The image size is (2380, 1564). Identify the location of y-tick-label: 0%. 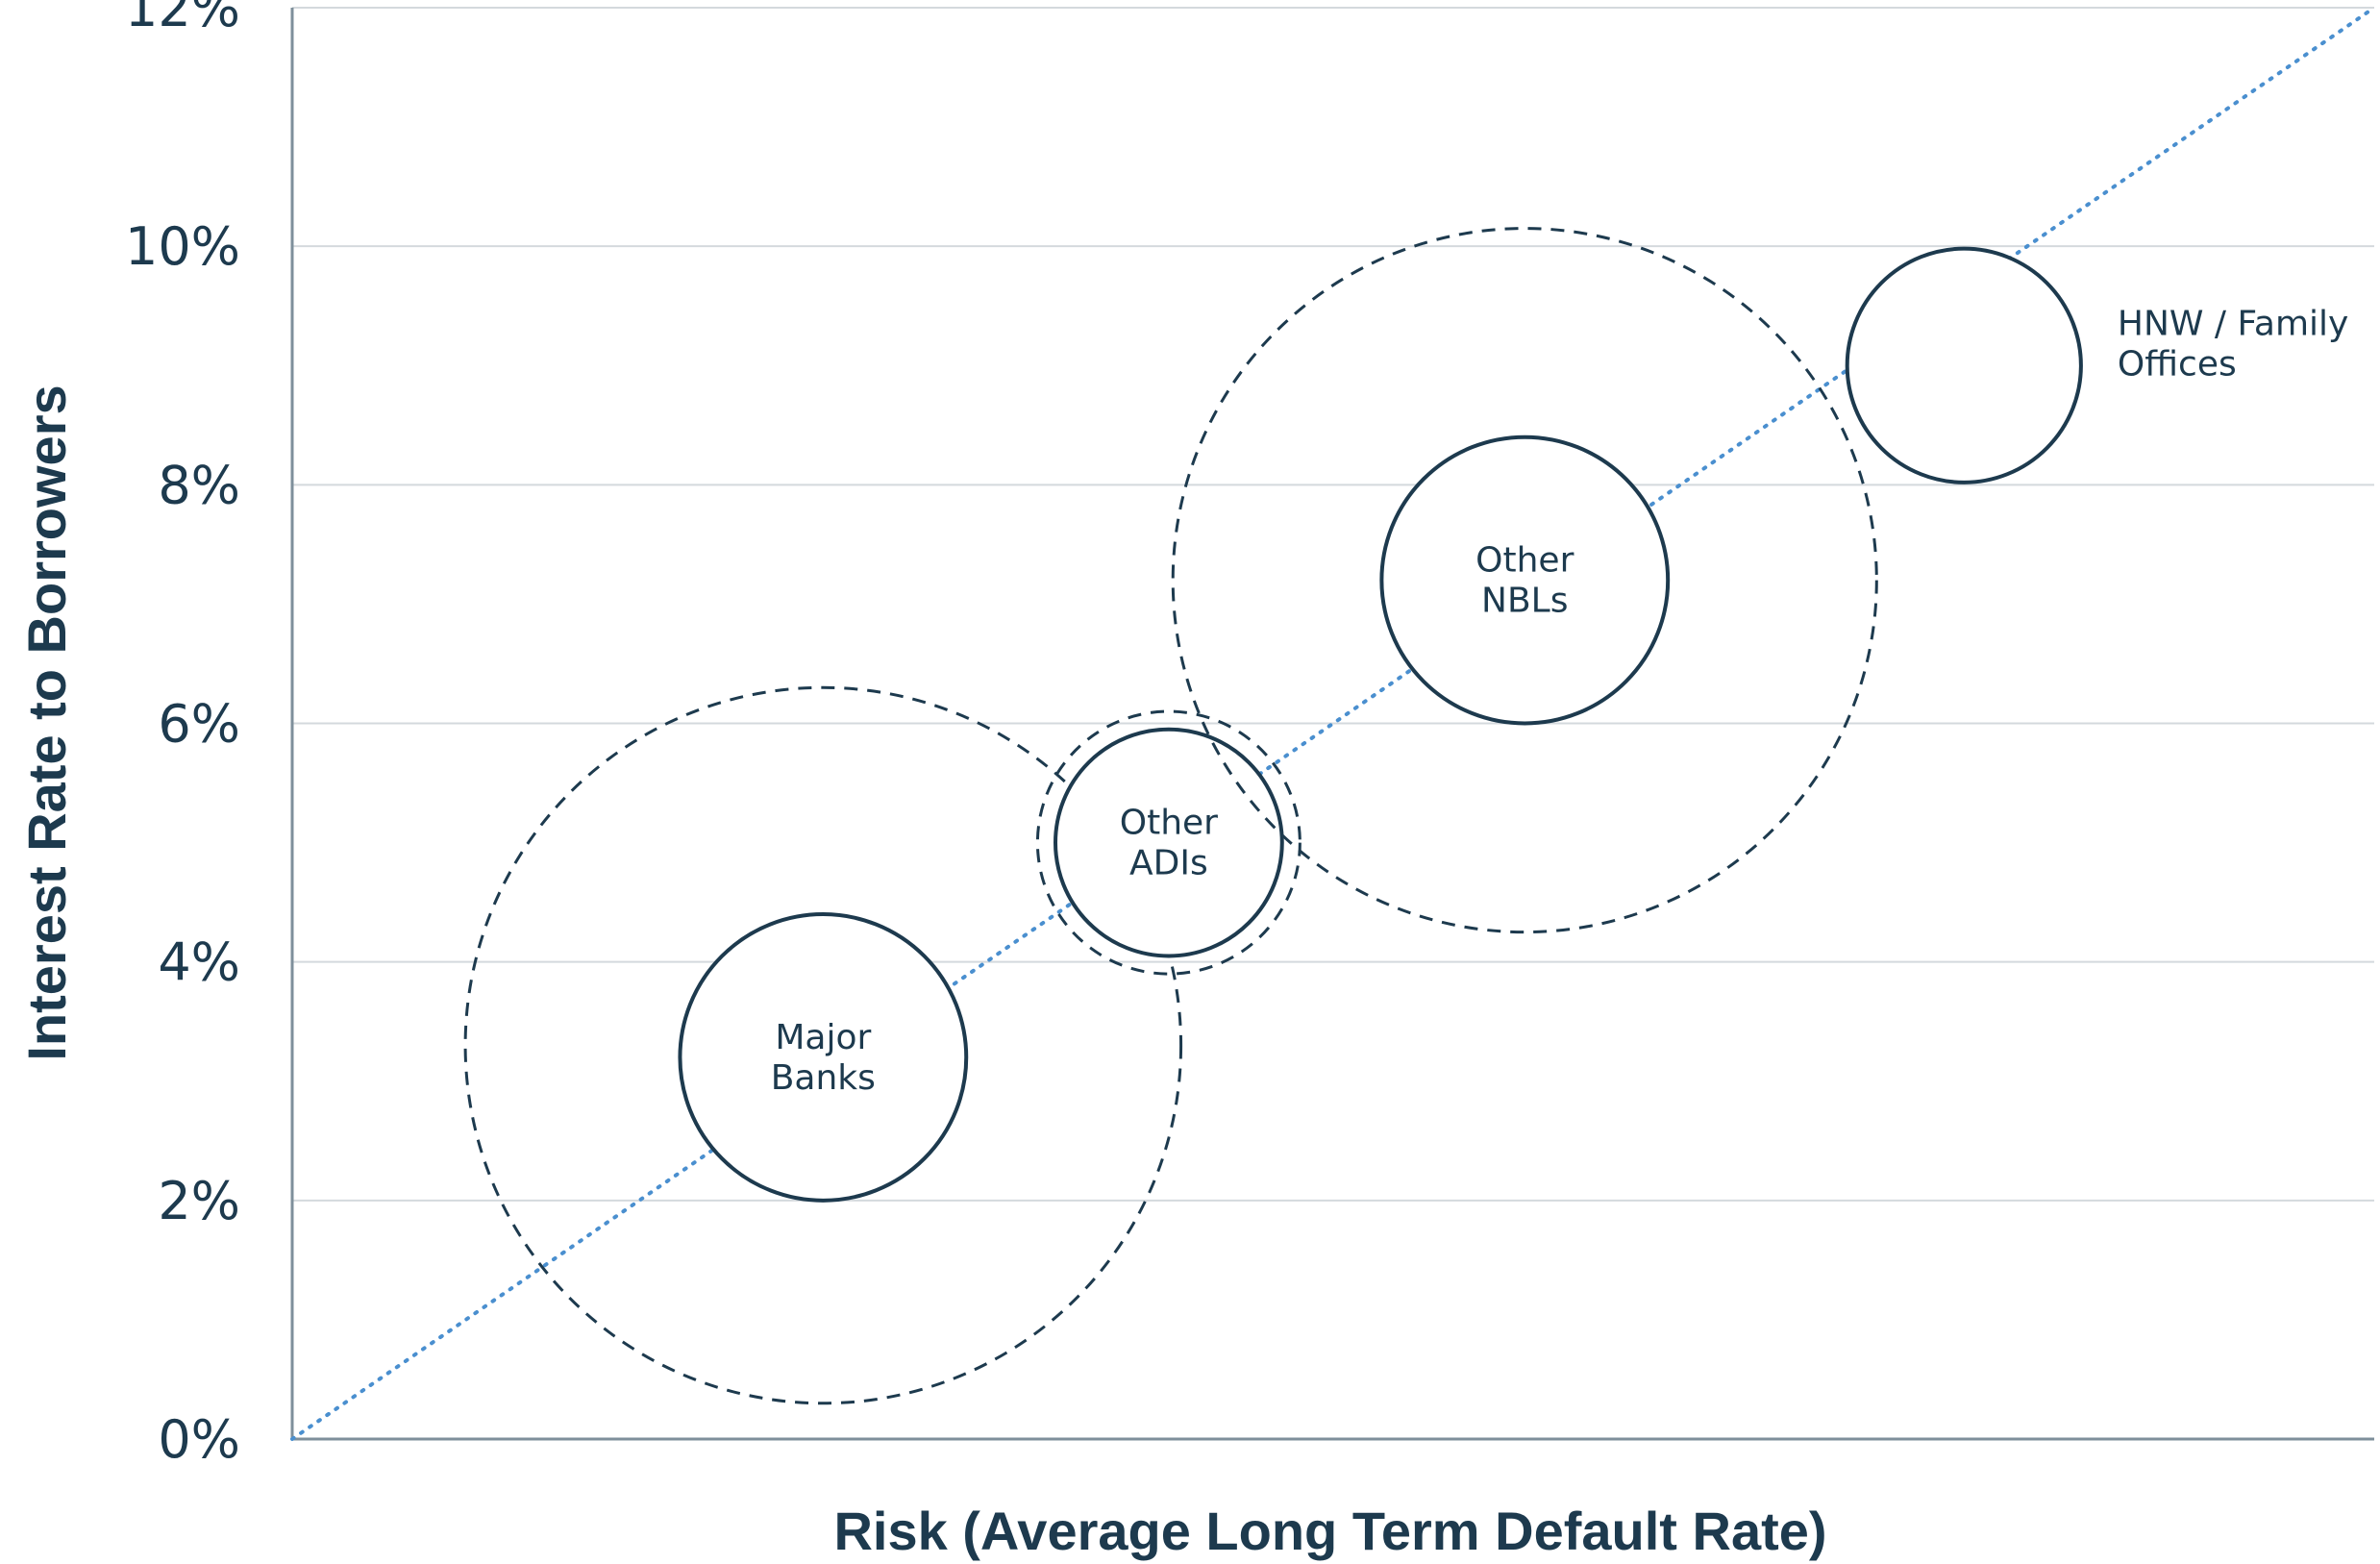
(199, 1439).